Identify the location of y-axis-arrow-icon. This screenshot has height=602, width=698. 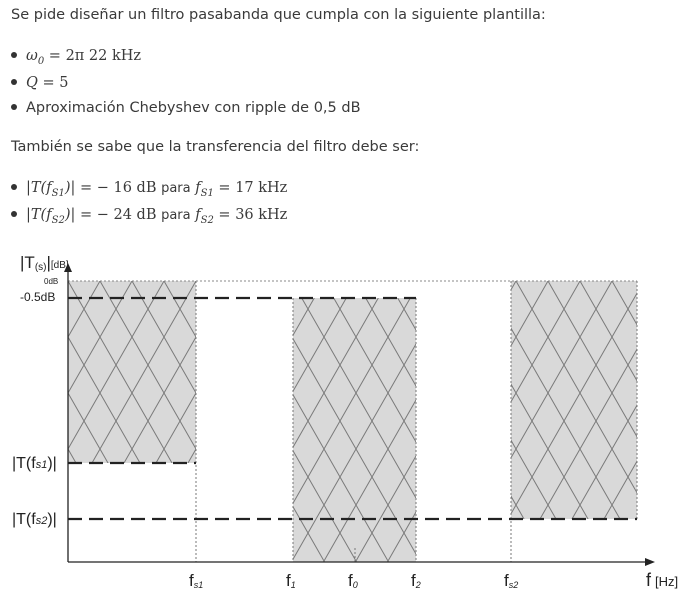
(68, 267).